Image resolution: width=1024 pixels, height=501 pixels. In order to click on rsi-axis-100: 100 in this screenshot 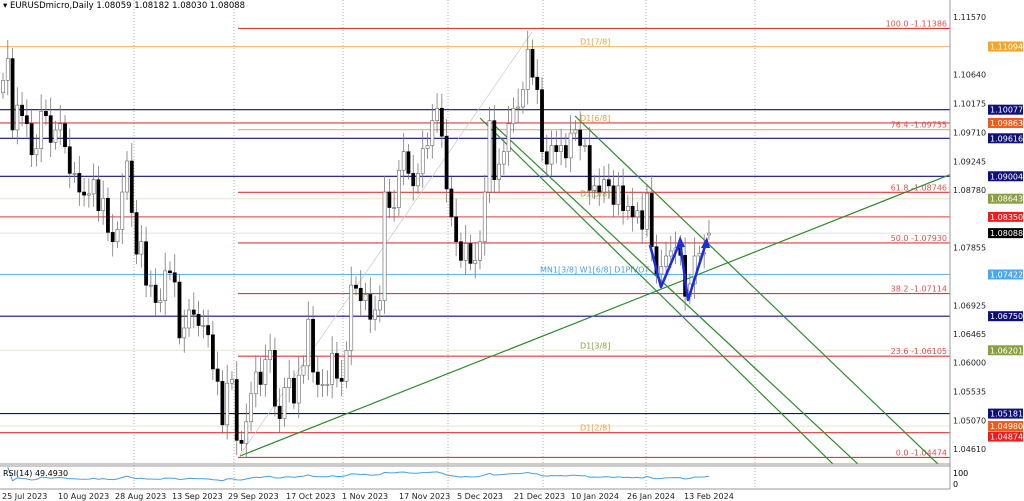, I will do `click(960, 473)`.